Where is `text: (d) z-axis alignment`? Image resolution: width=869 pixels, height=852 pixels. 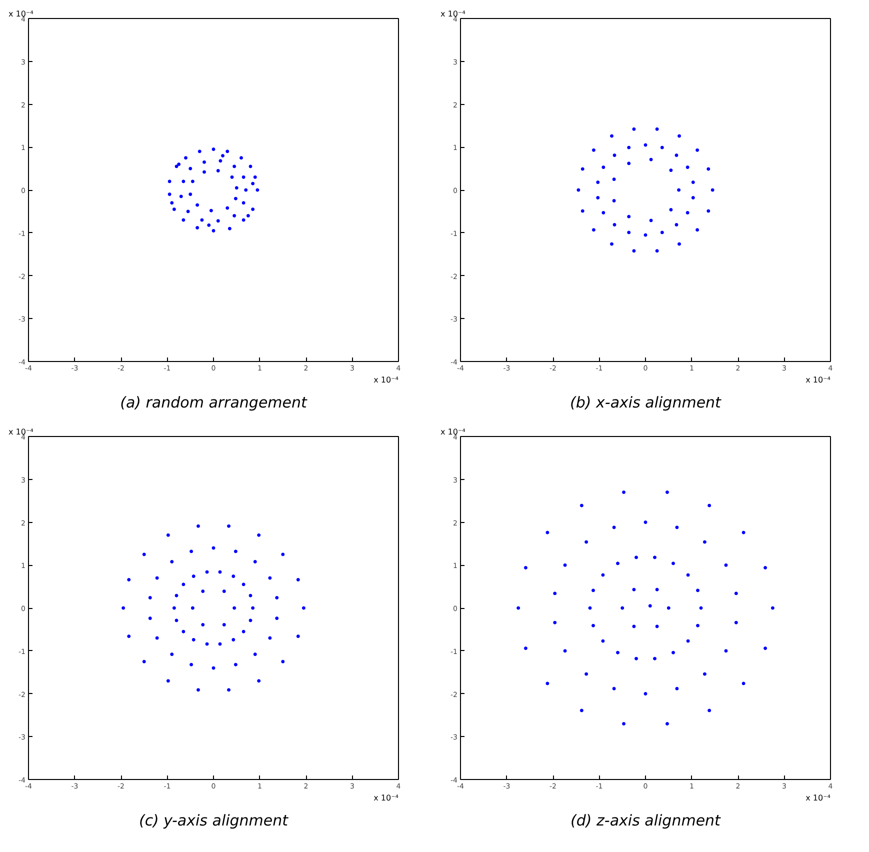
text: (d) z-axis alignment is located at coordinates (646, 821).